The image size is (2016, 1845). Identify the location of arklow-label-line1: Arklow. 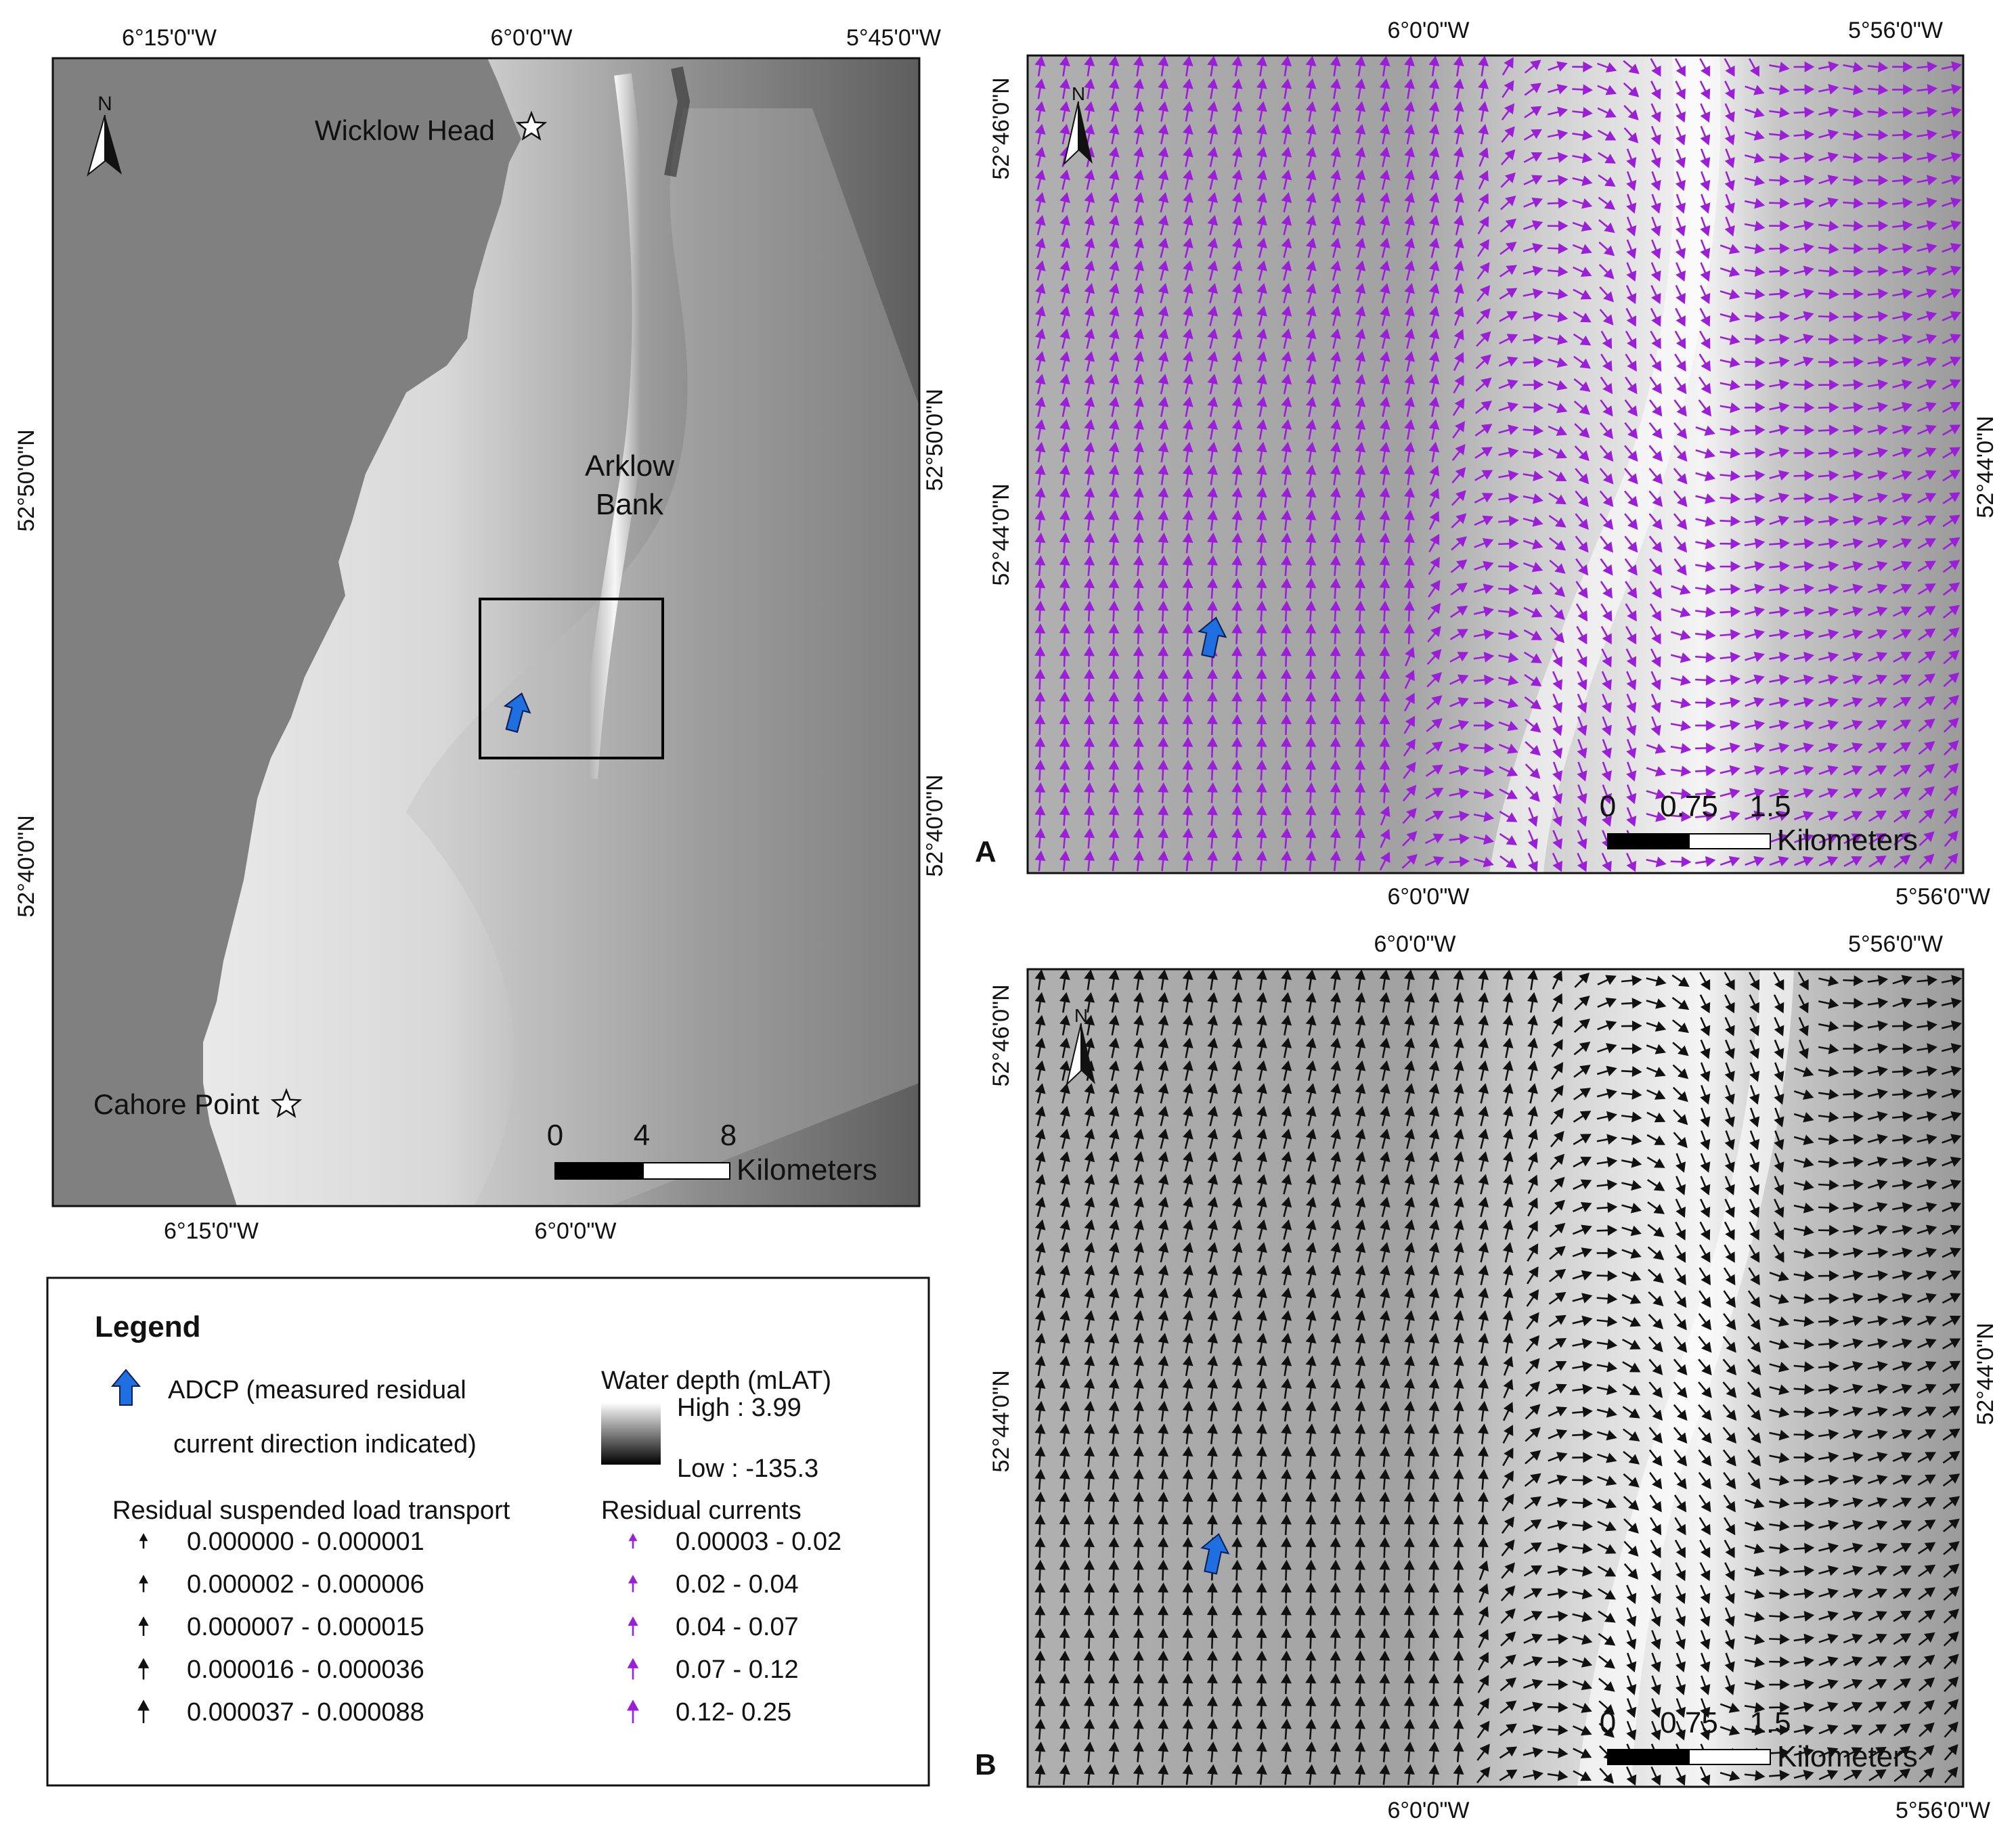
(629, 466).